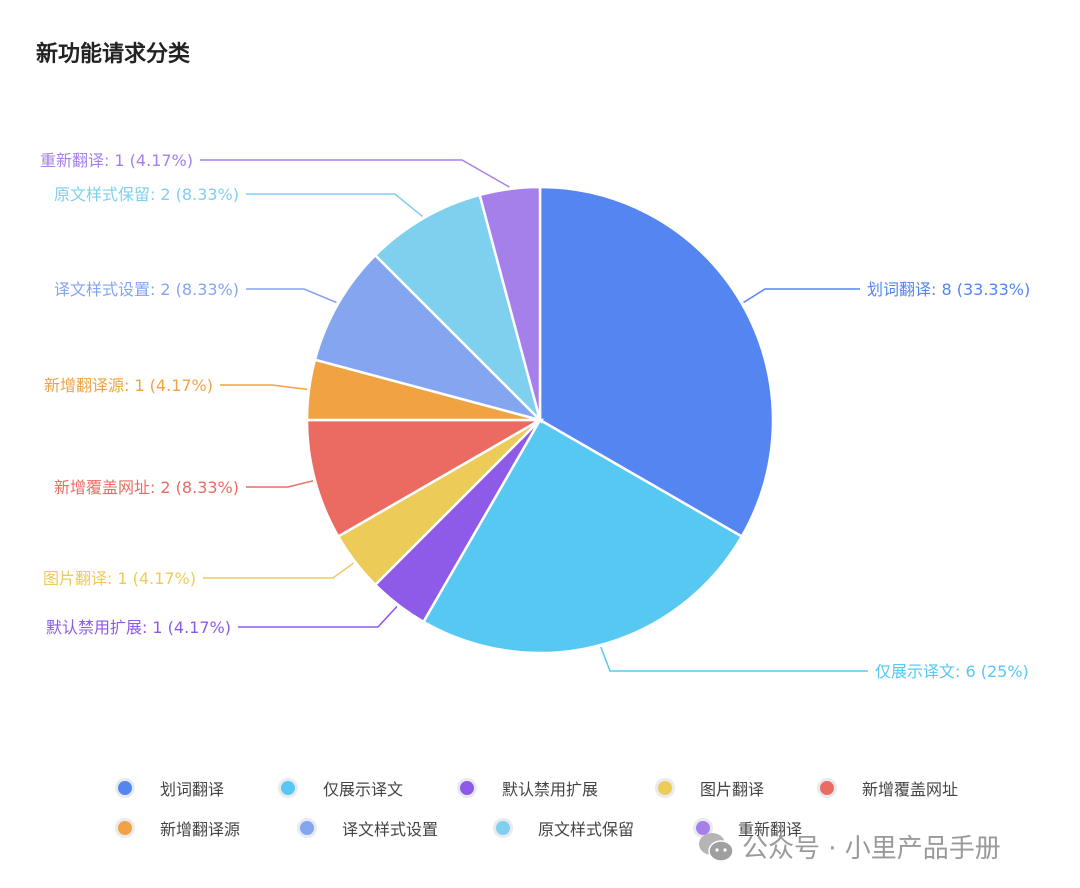 The width and height of the screenshot is (1080, 888). What do you see at coordinates (200, 829) in the screenshot?
I see `legend-label: 新增翻译源` at bounding box center [200, 829].